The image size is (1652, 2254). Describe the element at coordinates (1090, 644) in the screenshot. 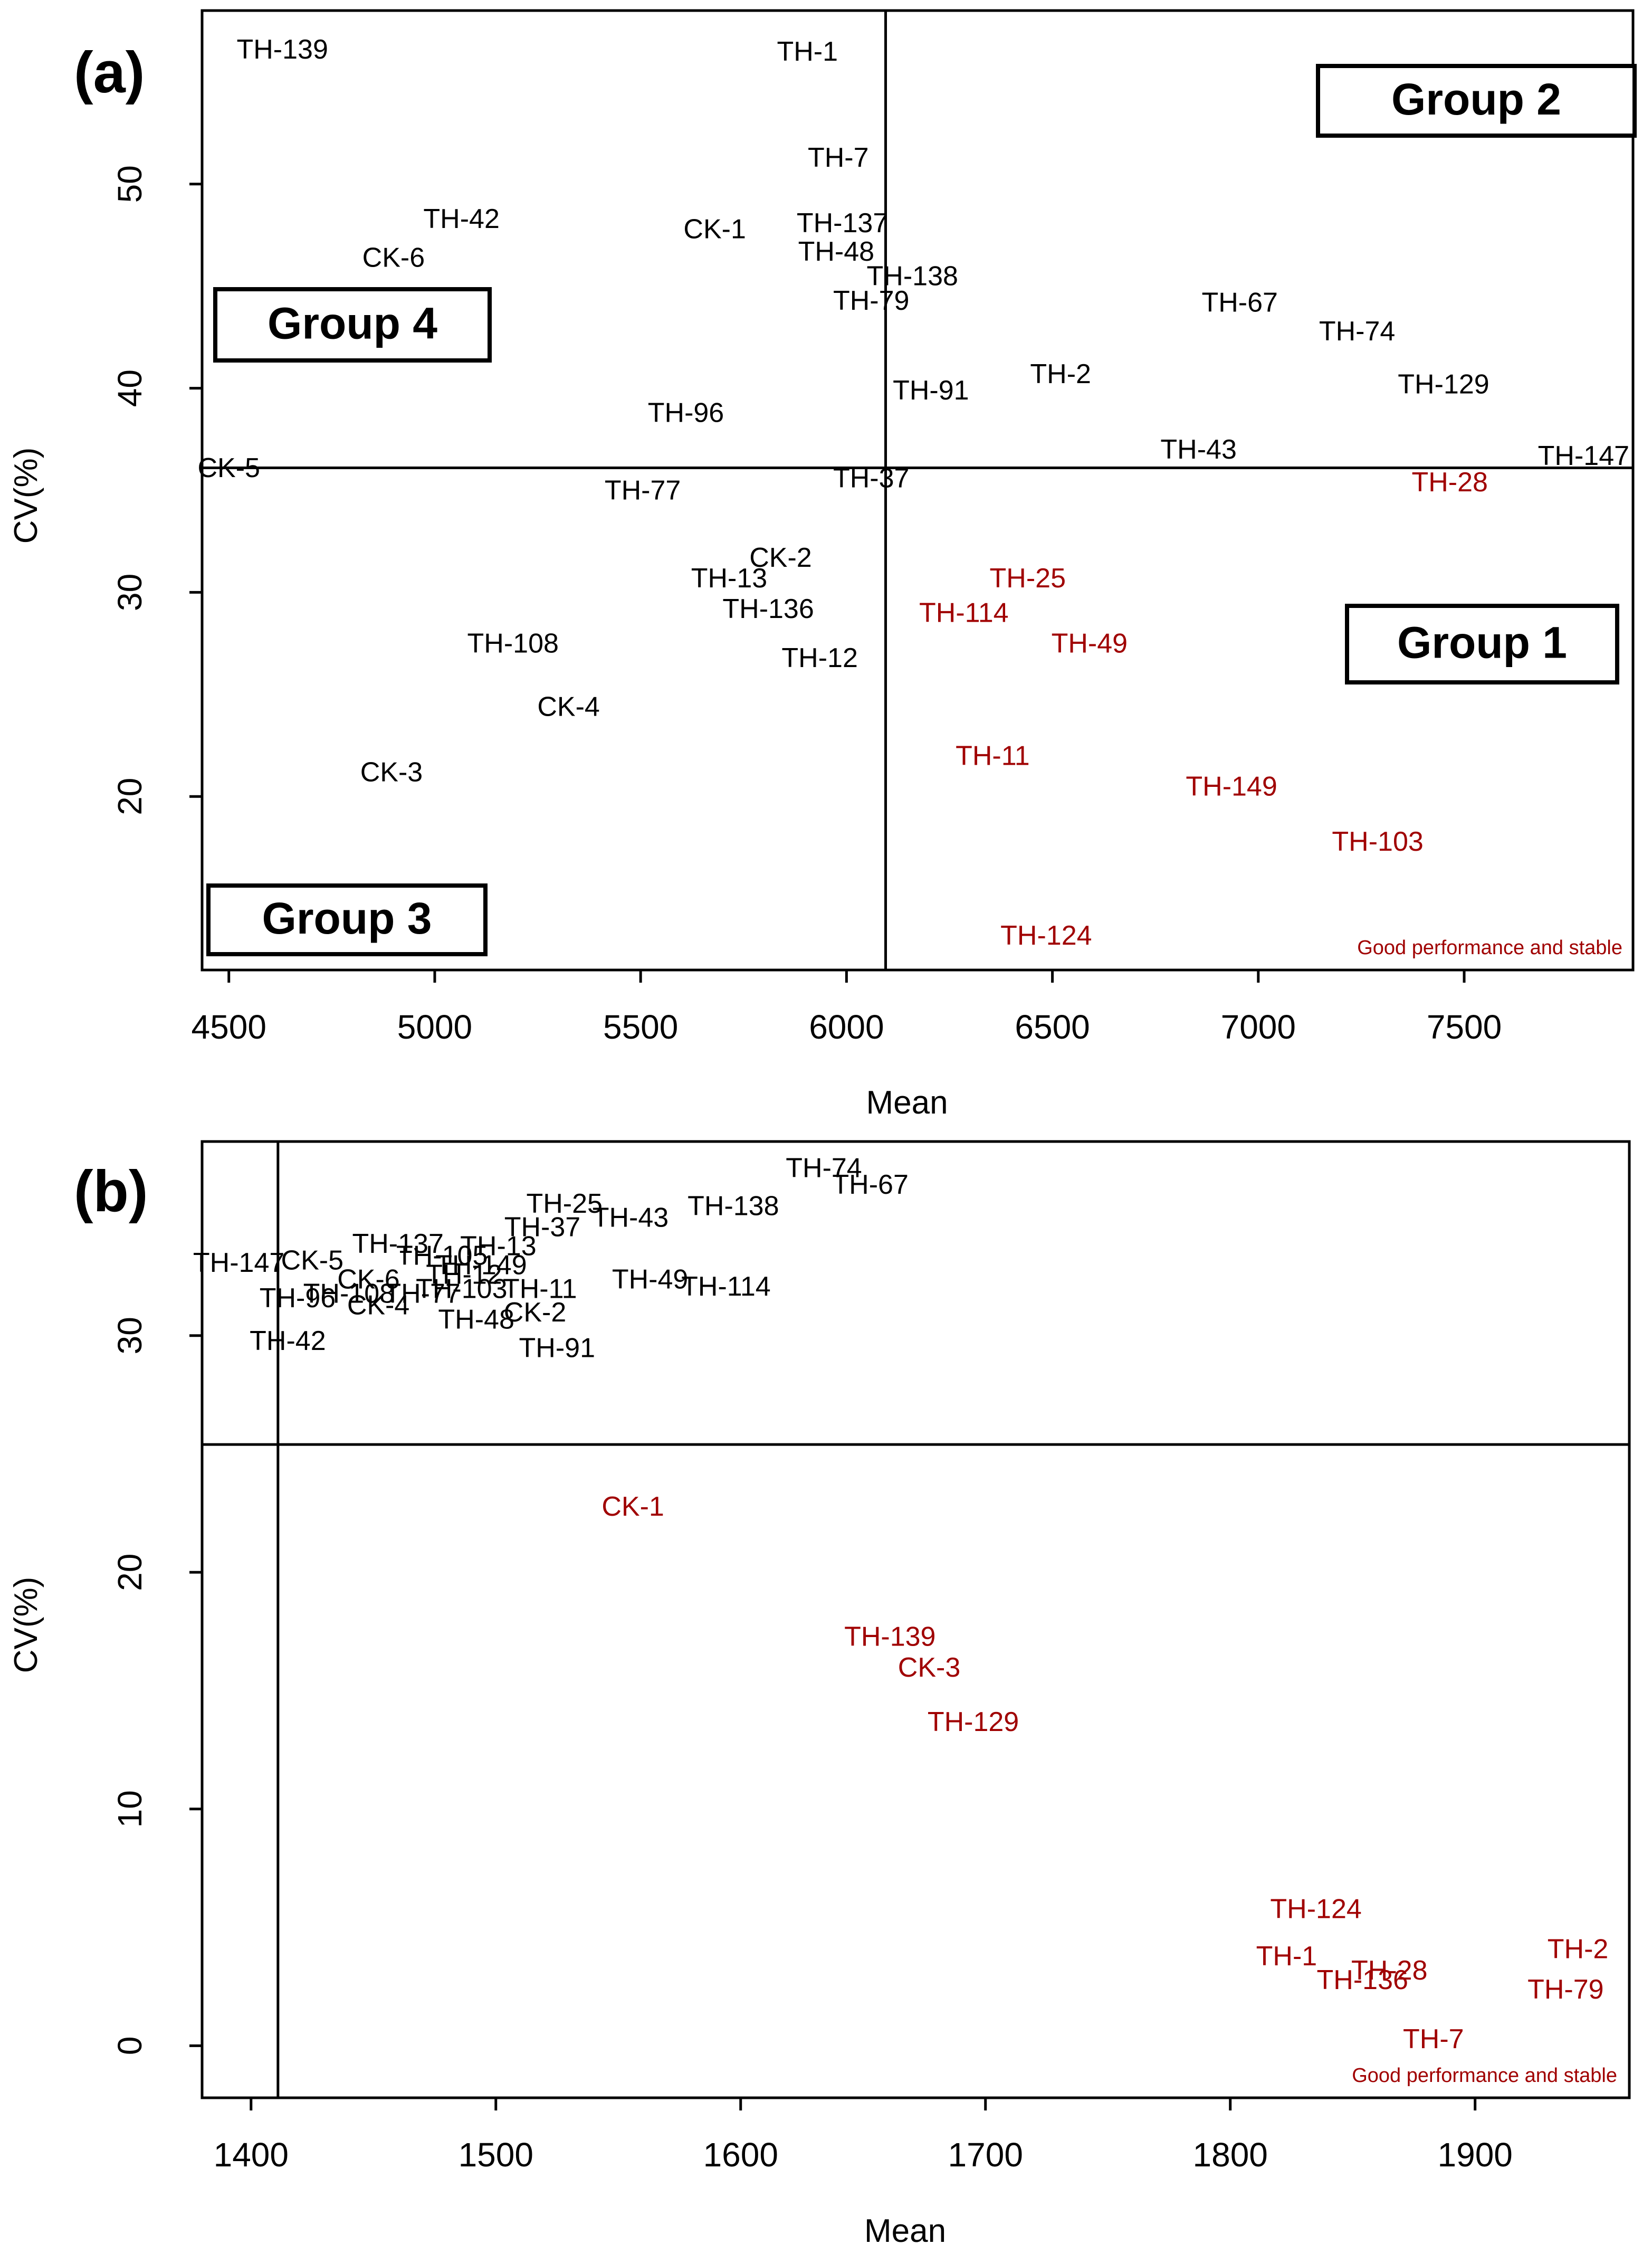

I see `panel-a-point-th-49: TH-49` at that location.